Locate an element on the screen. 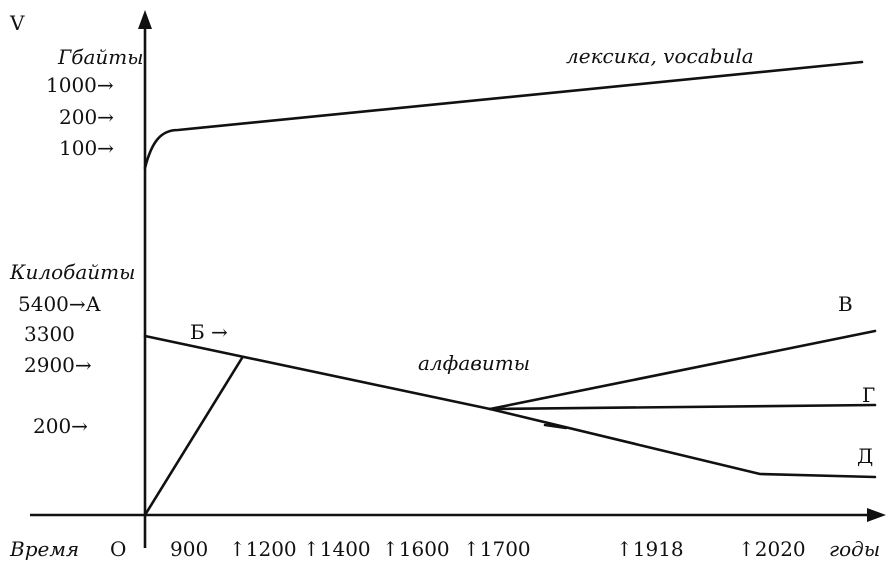  lower-tick-5400: 5400→А is located at coordinates (59, 304).